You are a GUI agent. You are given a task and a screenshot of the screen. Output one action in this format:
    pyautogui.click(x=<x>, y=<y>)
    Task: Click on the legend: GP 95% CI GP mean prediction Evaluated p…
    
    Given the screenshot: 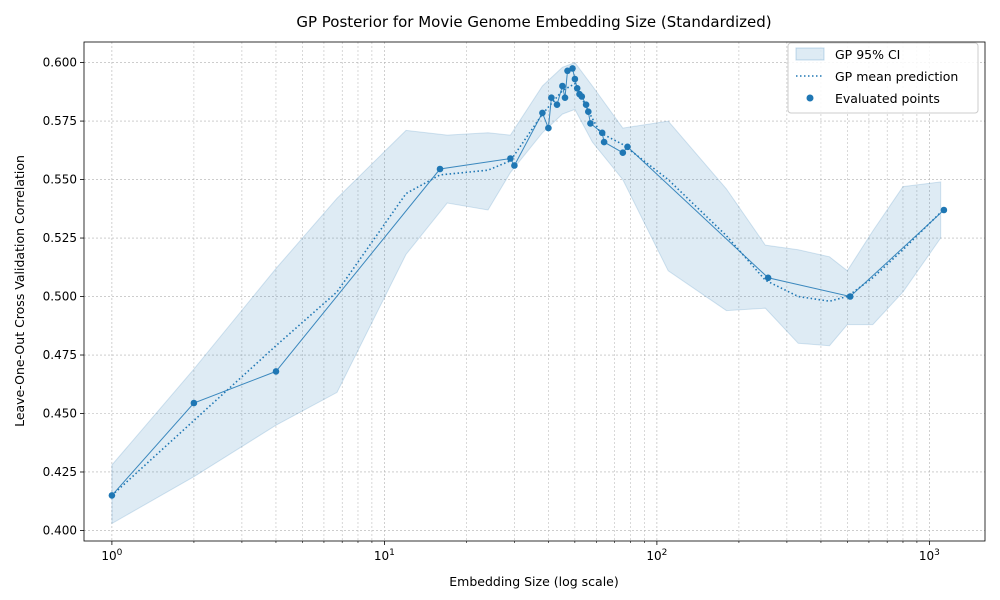 What is the action you would take?
    pyautogui.click(x=883, y=78)
    